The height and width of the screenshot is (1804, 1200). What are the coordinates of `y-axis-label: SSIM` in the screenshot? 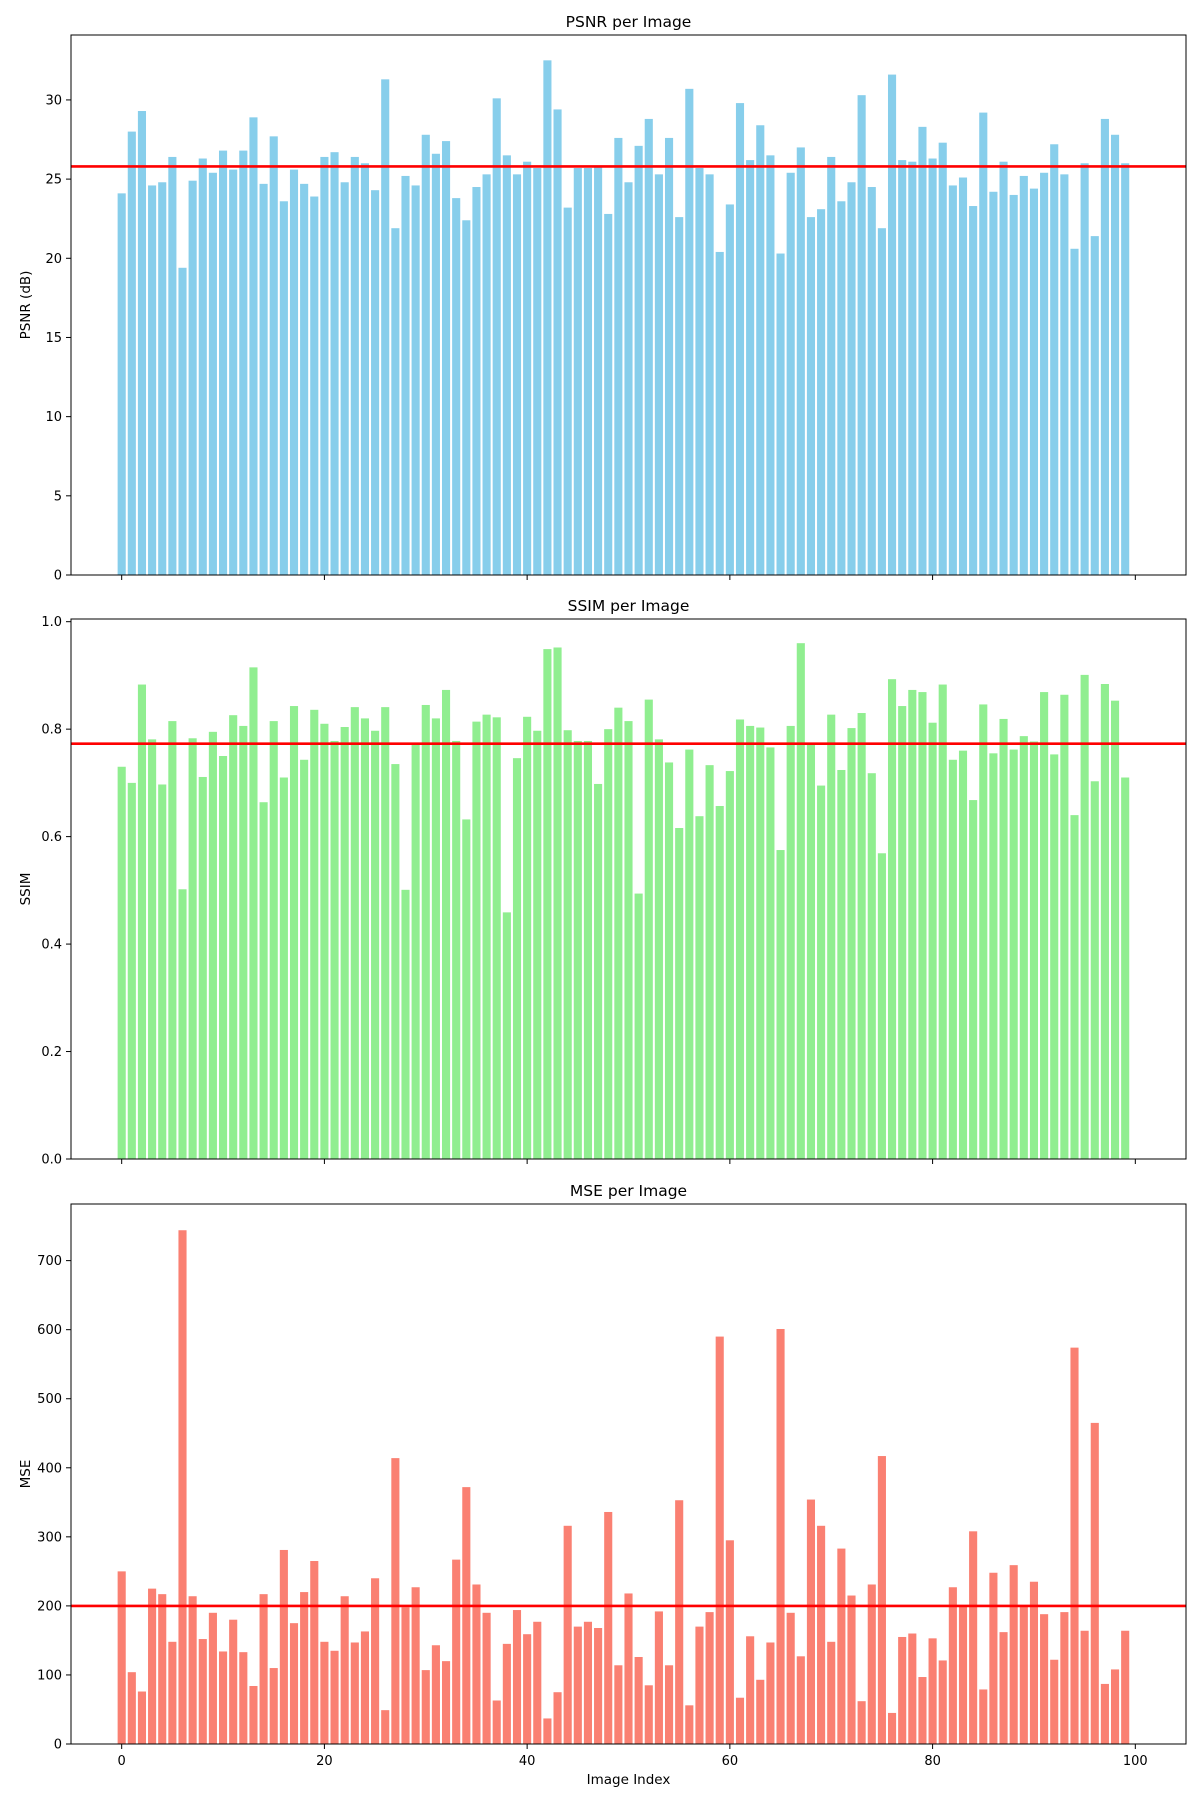 It's located at (26, 889).